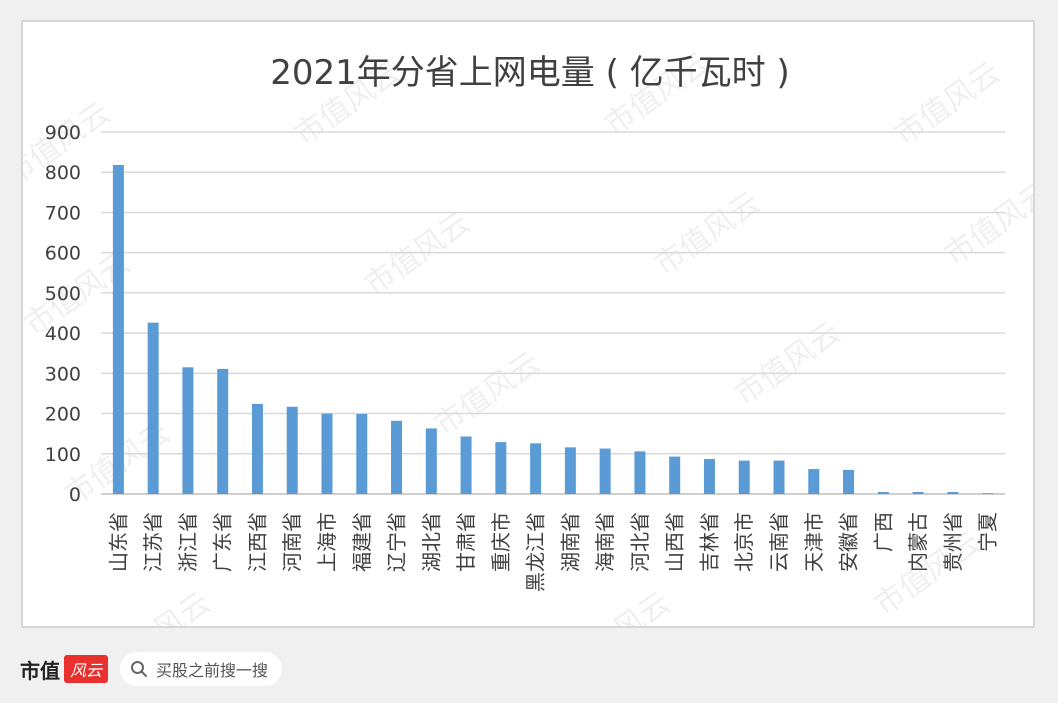 The height and width of the screenshot is (703, 1058). What do you see at coordinates (362, 542) in the screenshot?
I see `x-tick-label: 福建省` at bounding box center [362, 542].